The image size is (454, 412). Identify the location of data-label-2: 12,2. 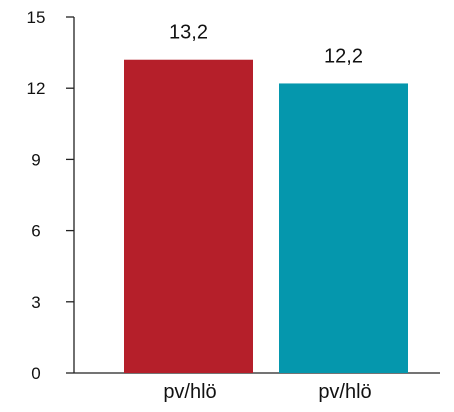
(343, 56).